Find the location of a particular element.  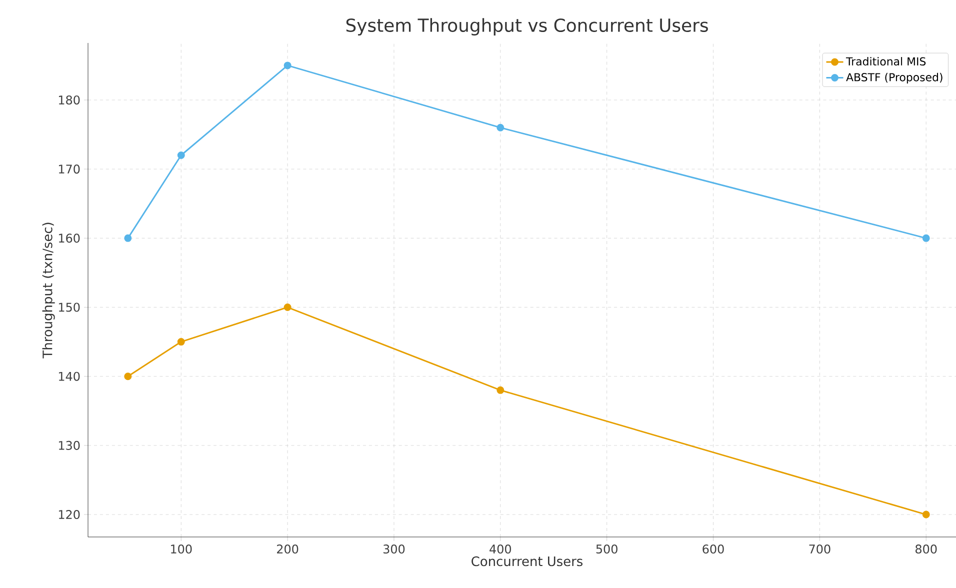

legend-label: Traditional MIS is located at coordinates (886, 61).